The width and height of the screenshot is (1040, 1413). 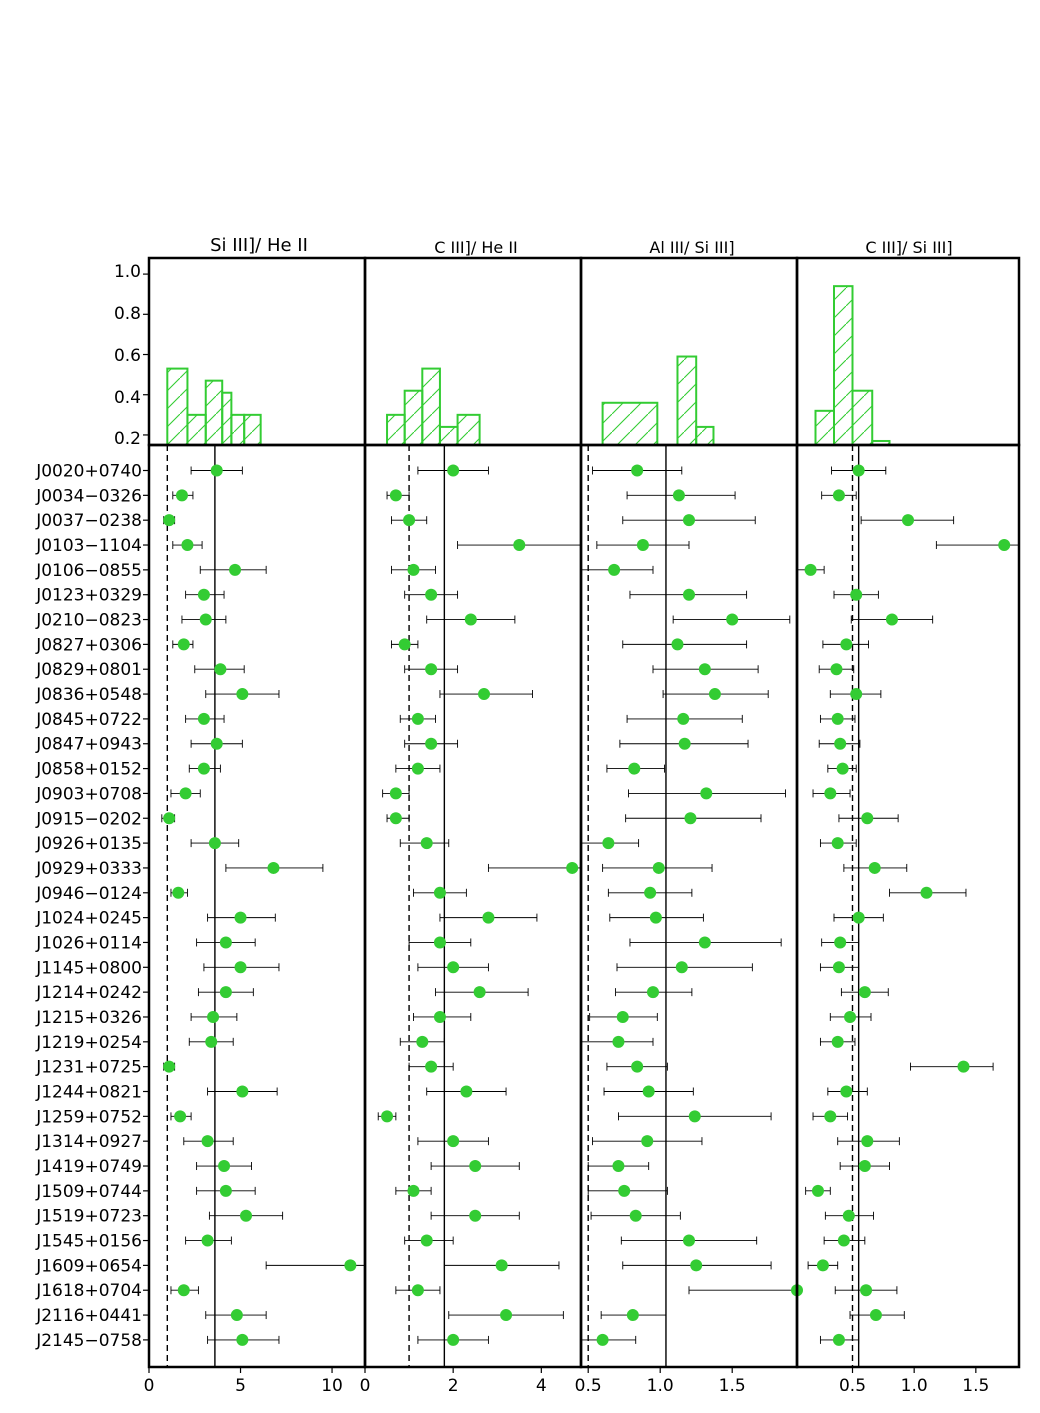 What do you see at coordinates (852, 1386) in the screenshot?
I see `xtick-label: 0.5` at bounding box center [852, 1386].